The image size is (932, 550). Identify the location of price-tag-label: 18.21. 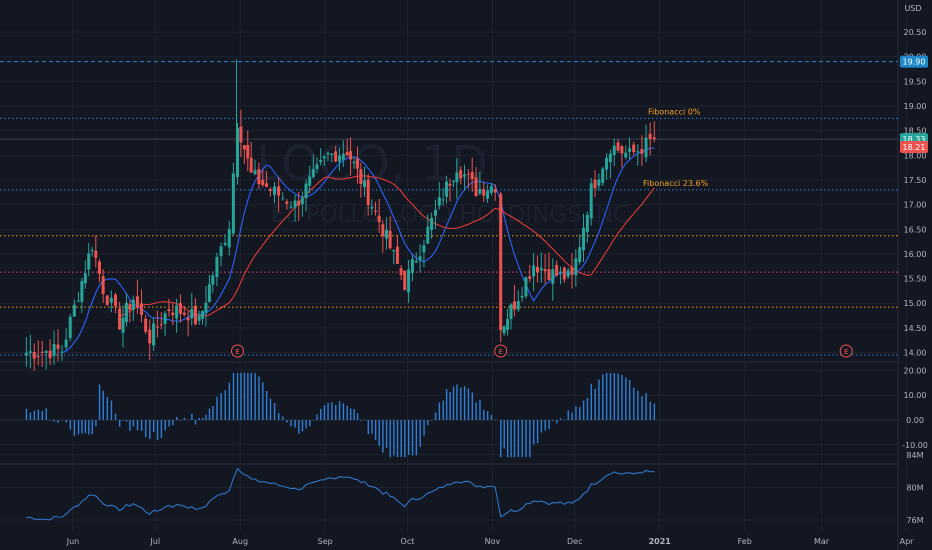
(914, 147).